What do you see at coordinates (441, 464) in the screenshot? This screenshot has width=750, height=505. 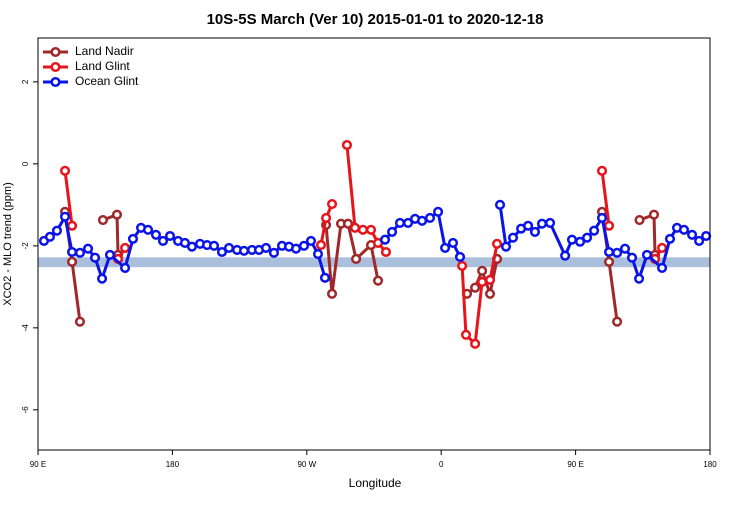 I see `x-tick-label: 0` at bounding box center [441, 464].